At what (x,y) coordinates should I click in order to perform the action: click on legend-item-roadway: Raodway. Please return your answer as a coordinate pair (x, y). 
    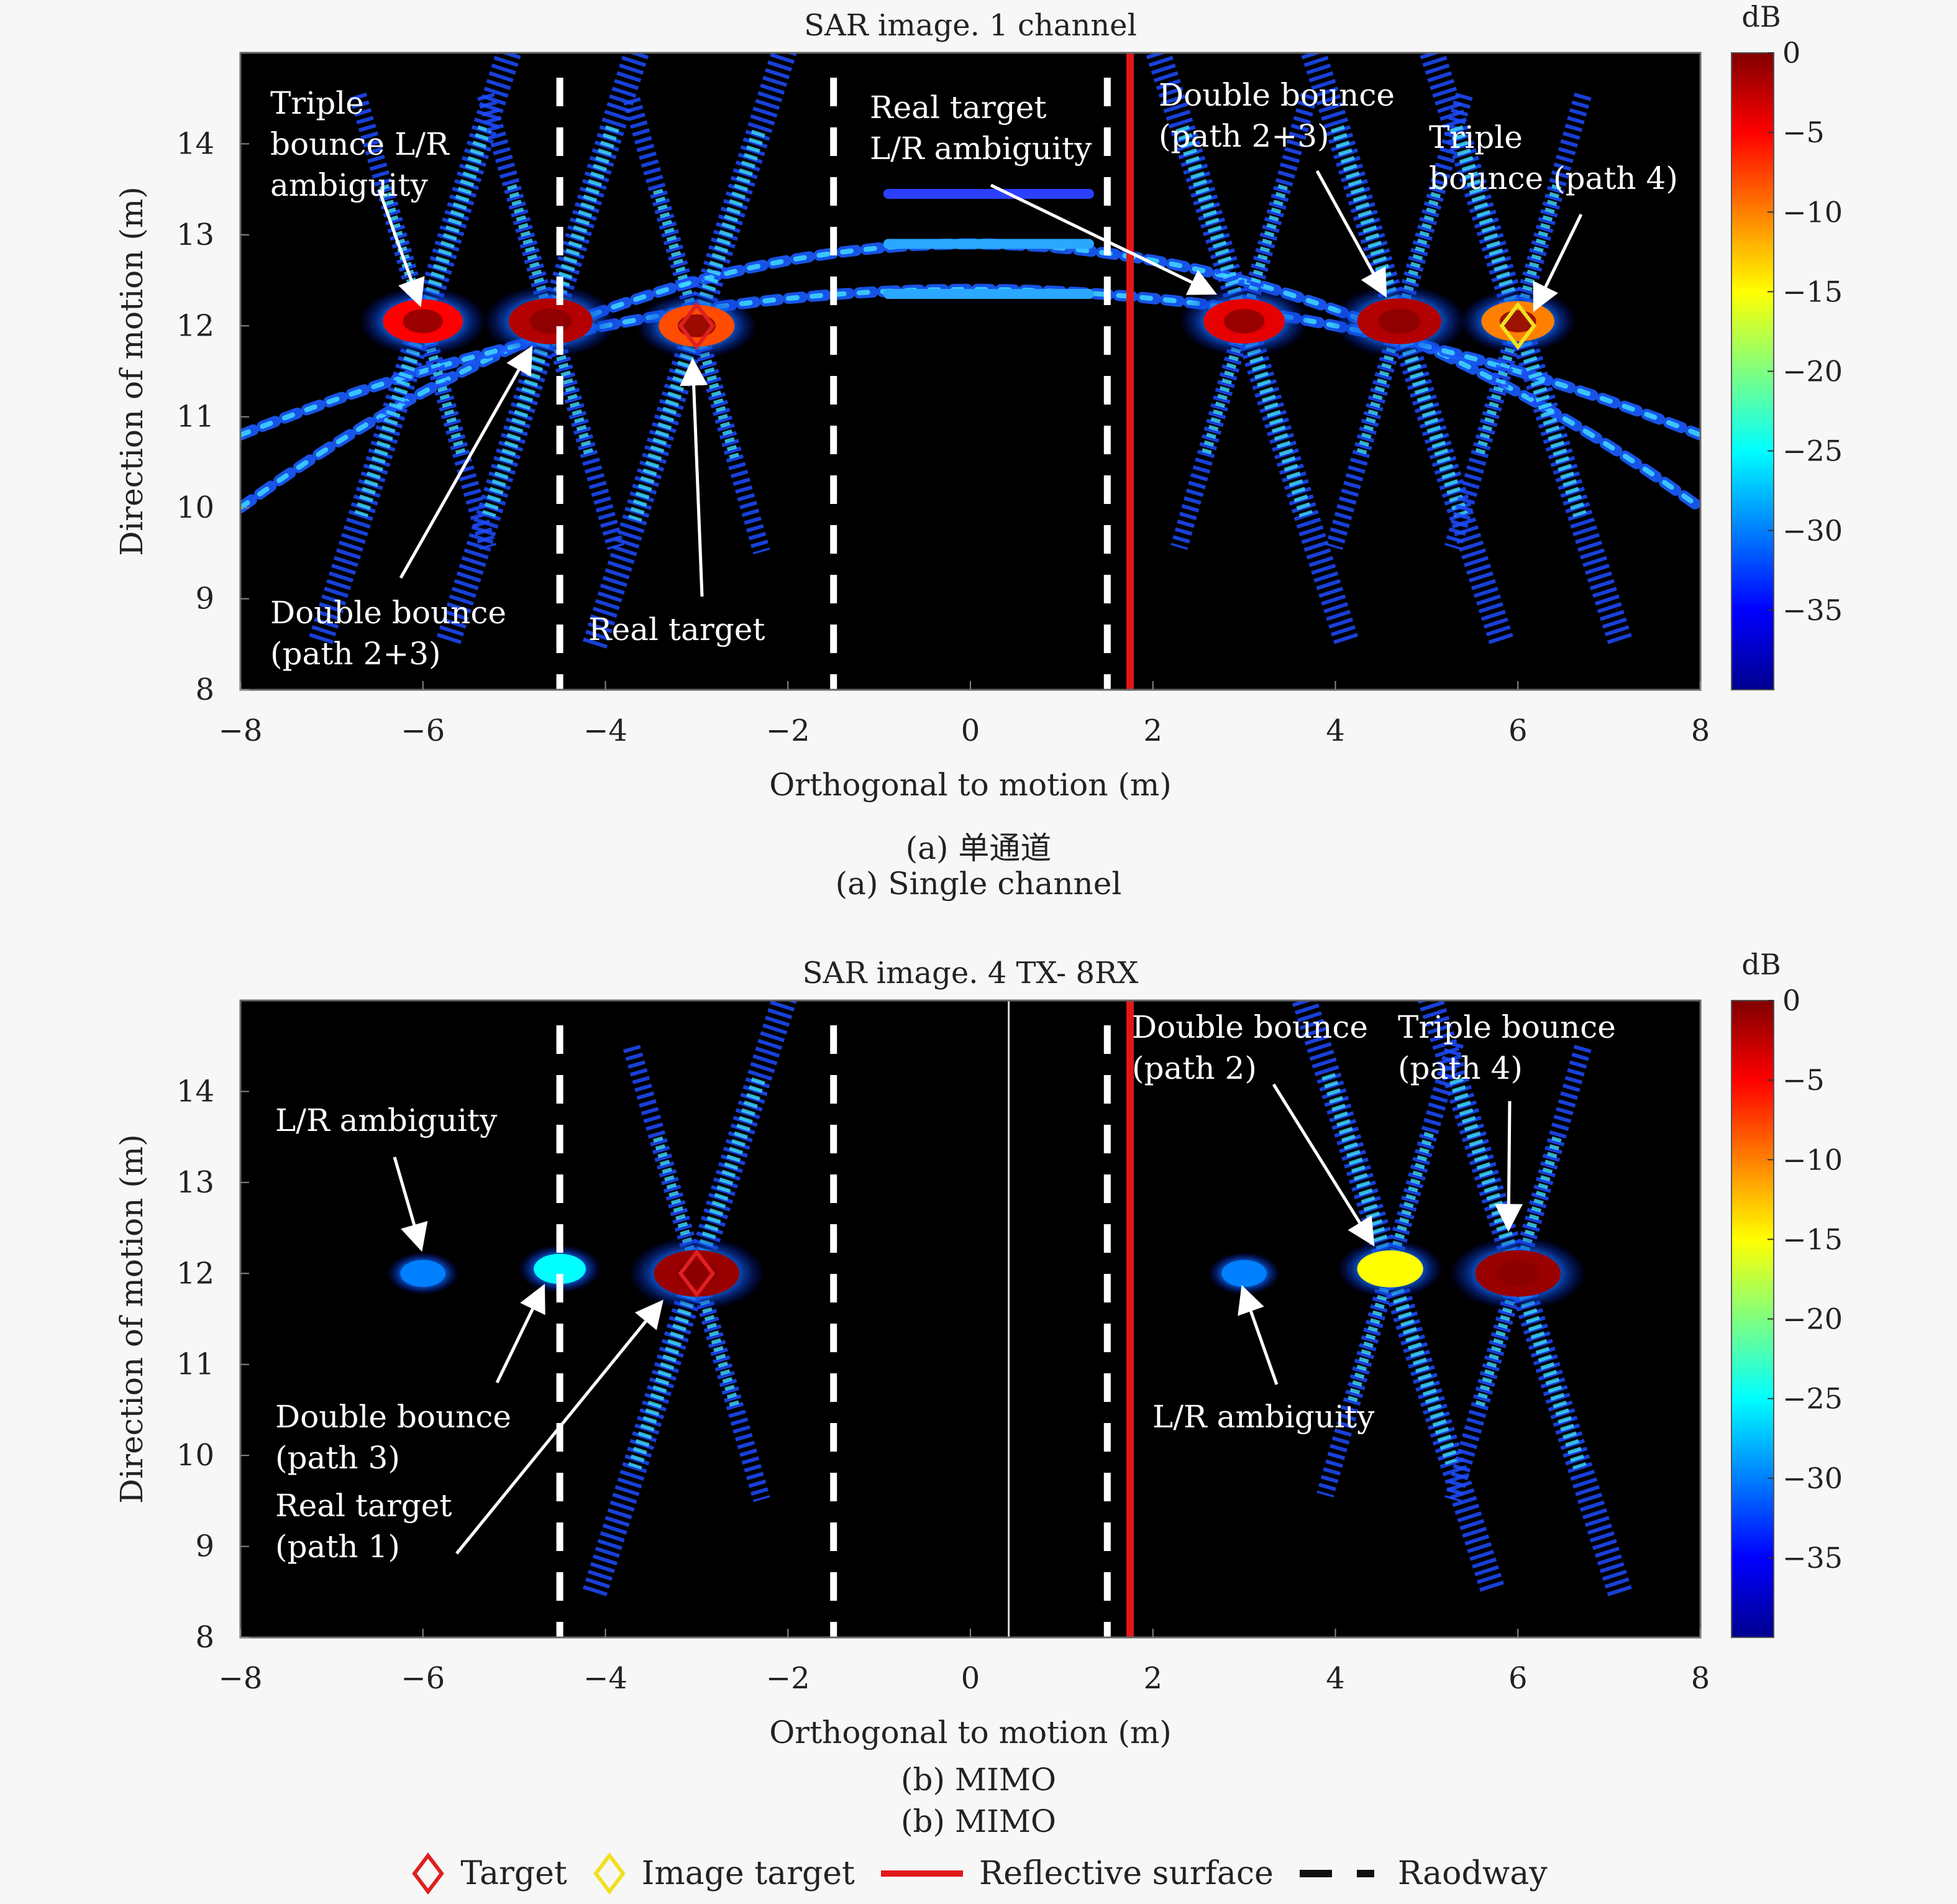
    Looking at the image, I should click on (1422, 1873).